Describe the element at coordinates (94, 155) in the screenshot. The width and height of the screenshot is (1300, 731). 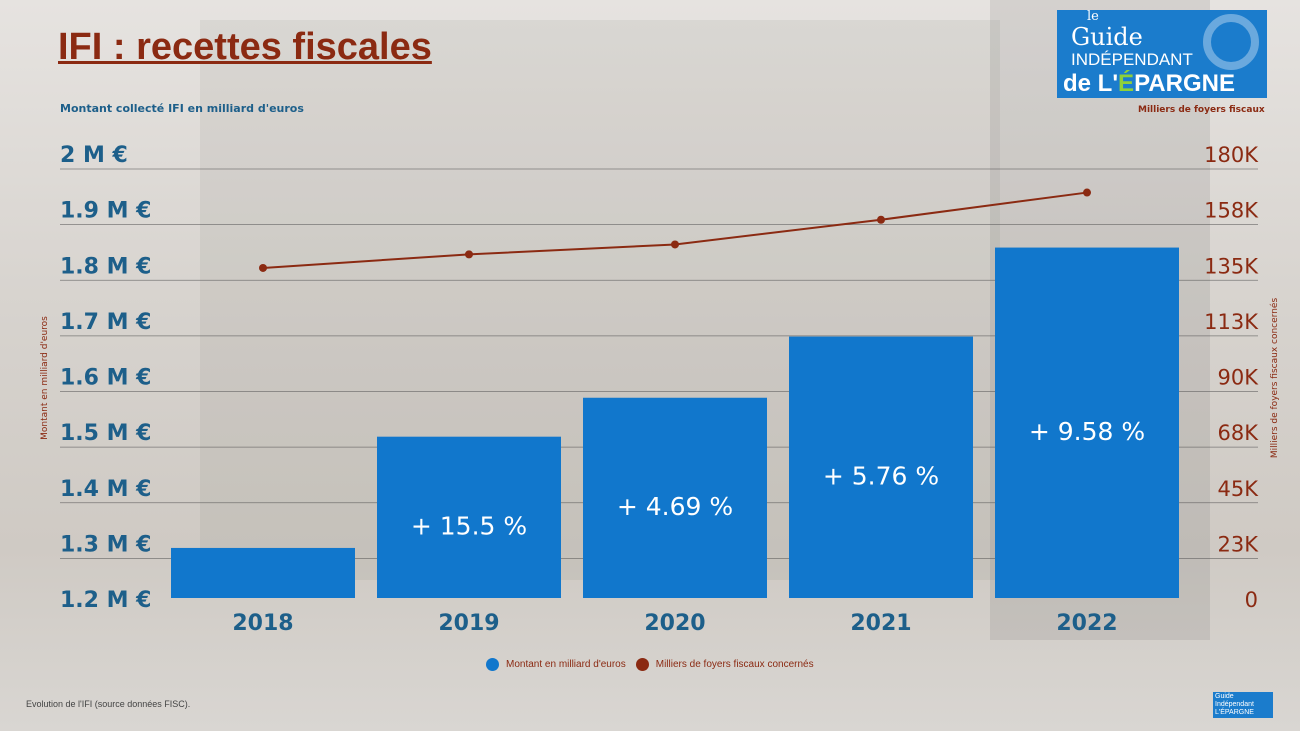
I see `left-tick-label: 2 M €` at that location.